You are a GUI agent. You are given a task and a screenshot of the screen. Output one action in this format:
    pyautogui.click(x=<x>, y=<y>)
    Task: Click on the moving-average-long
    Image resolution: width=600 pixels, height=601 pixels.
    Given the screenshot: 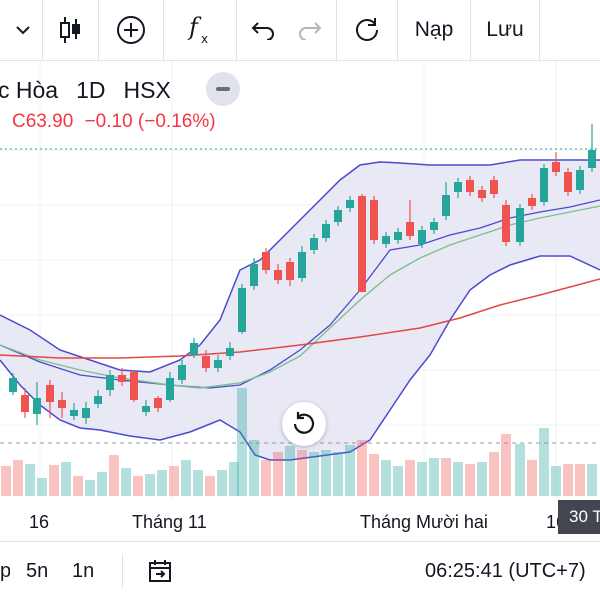 What is the action you would take?
    pyautogui.click(x=300, y=318)
    